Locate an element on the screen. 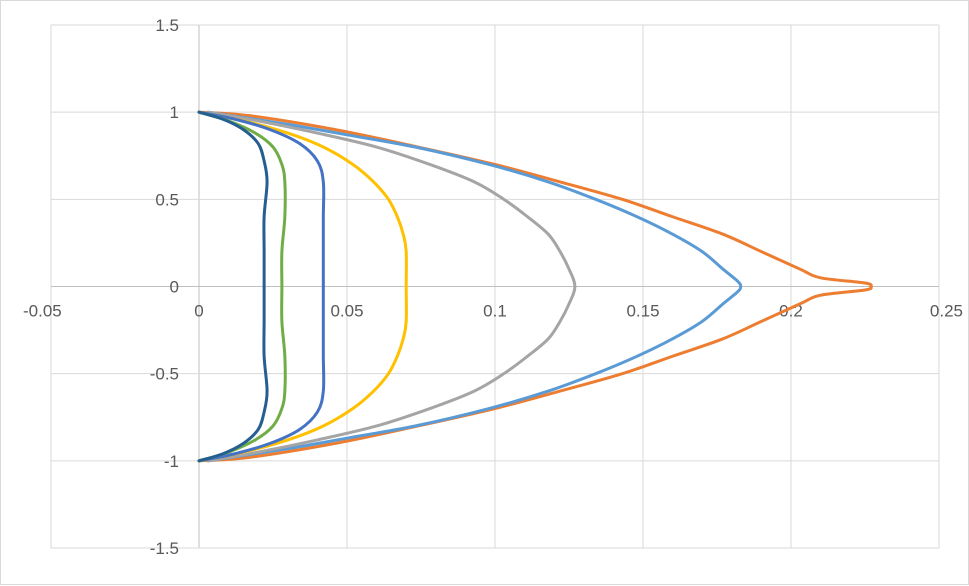 Image resolution: width=969 pixels, height=586 pixels. y-tick-label: -0.5 is located at coordinates (164, 374).